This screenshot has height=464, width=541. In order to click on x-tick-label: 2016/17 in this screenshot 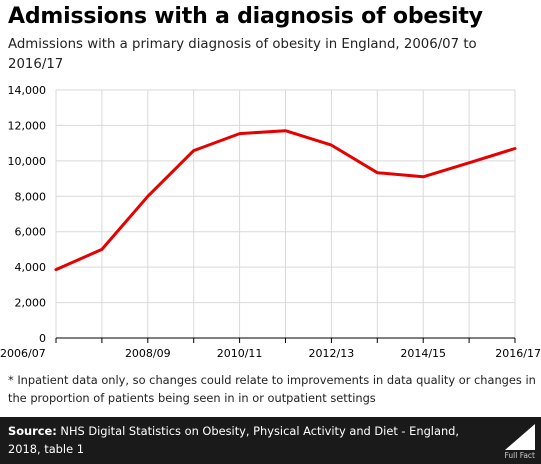, I will do `click(518, 353)`.